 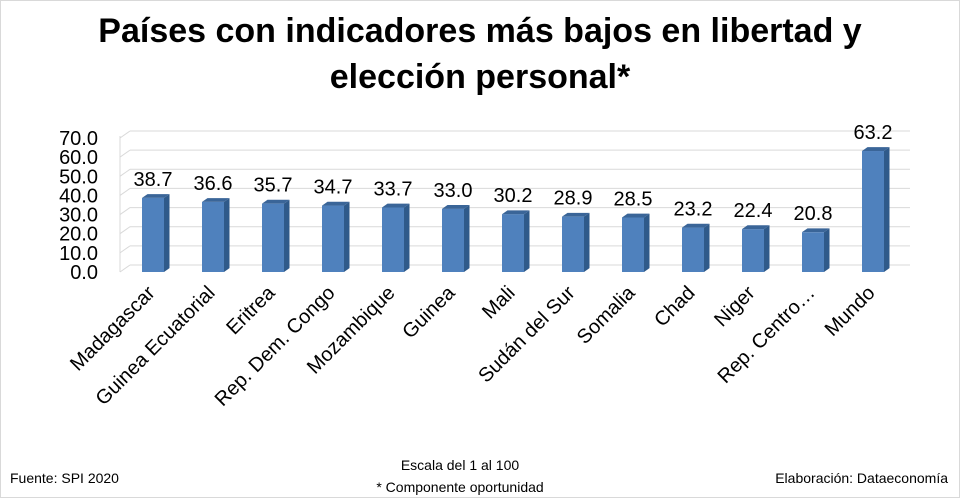 What do you see at coordinates (393, 189) in the screenshot?
I see `data-label: 33.7` at bounding box center [393, 189].